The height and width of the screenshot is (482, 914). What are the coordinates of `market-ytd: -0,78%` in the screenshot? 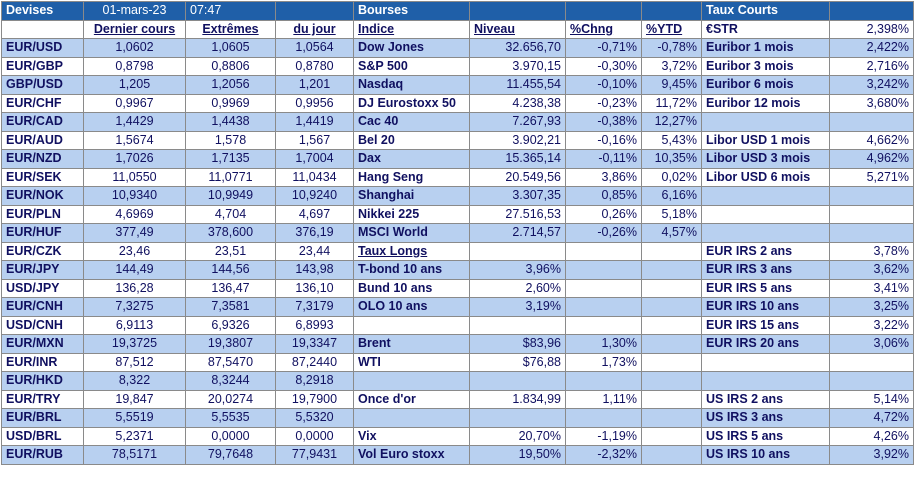 It's located at (671, 48).